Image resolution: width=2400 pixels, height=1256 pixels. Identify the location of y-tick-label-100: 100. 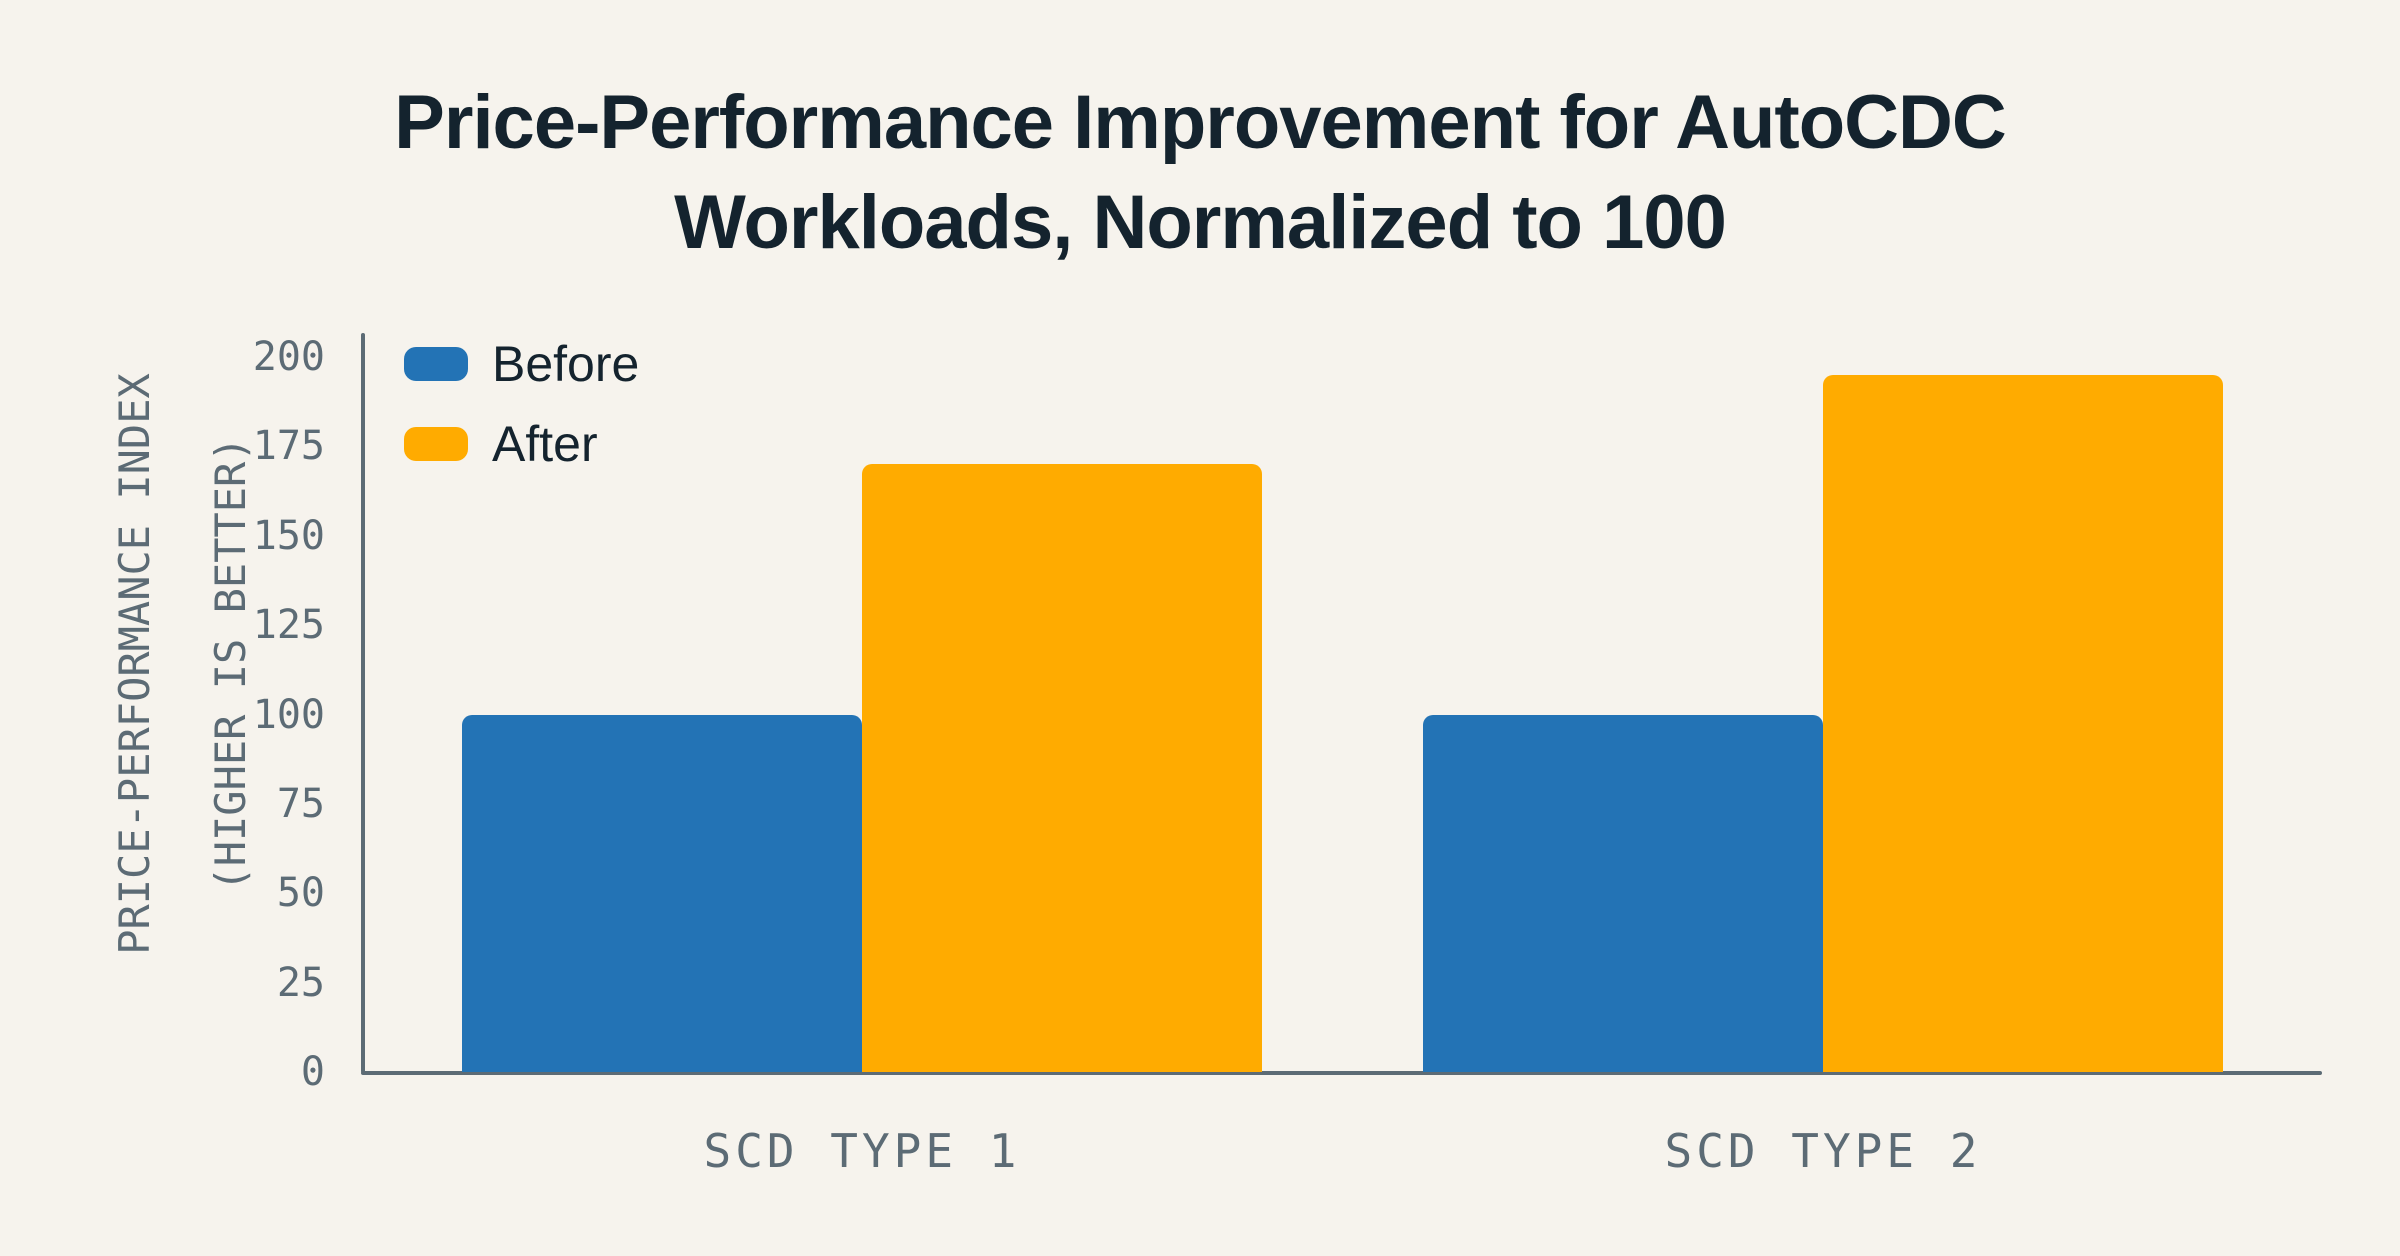
(288, 714).